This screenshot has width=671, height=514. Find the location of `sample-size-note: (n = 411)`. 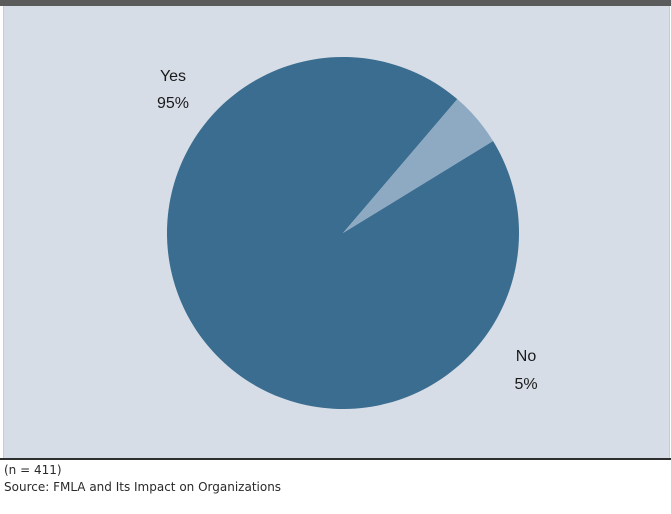

sample-size-note: (n = 411) is located at coordinates (33, 470).